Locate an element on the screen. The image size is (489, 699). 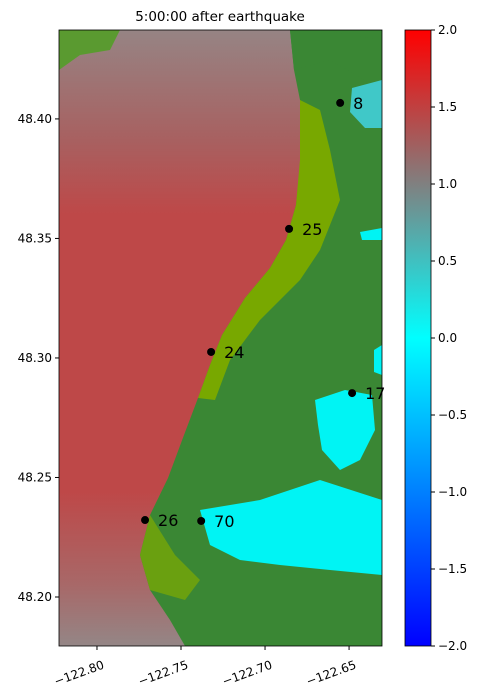
colorbar-tick-label: 1.5 is located at coordinates (447, 107).